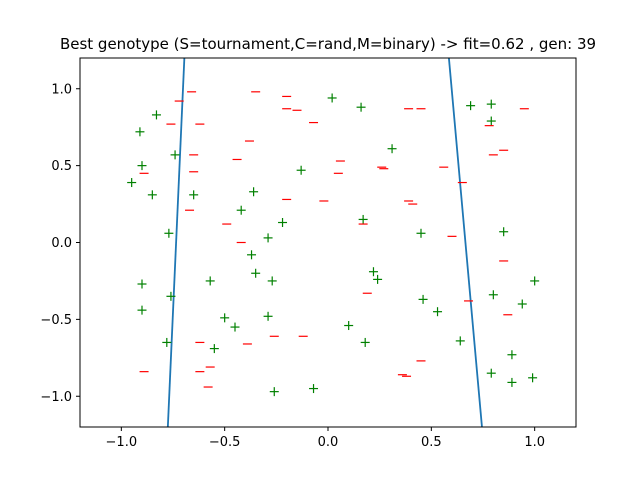 This screenshot has height=480, width=640. I want to click on x-tick-label: −1.0, so click(122, 442).